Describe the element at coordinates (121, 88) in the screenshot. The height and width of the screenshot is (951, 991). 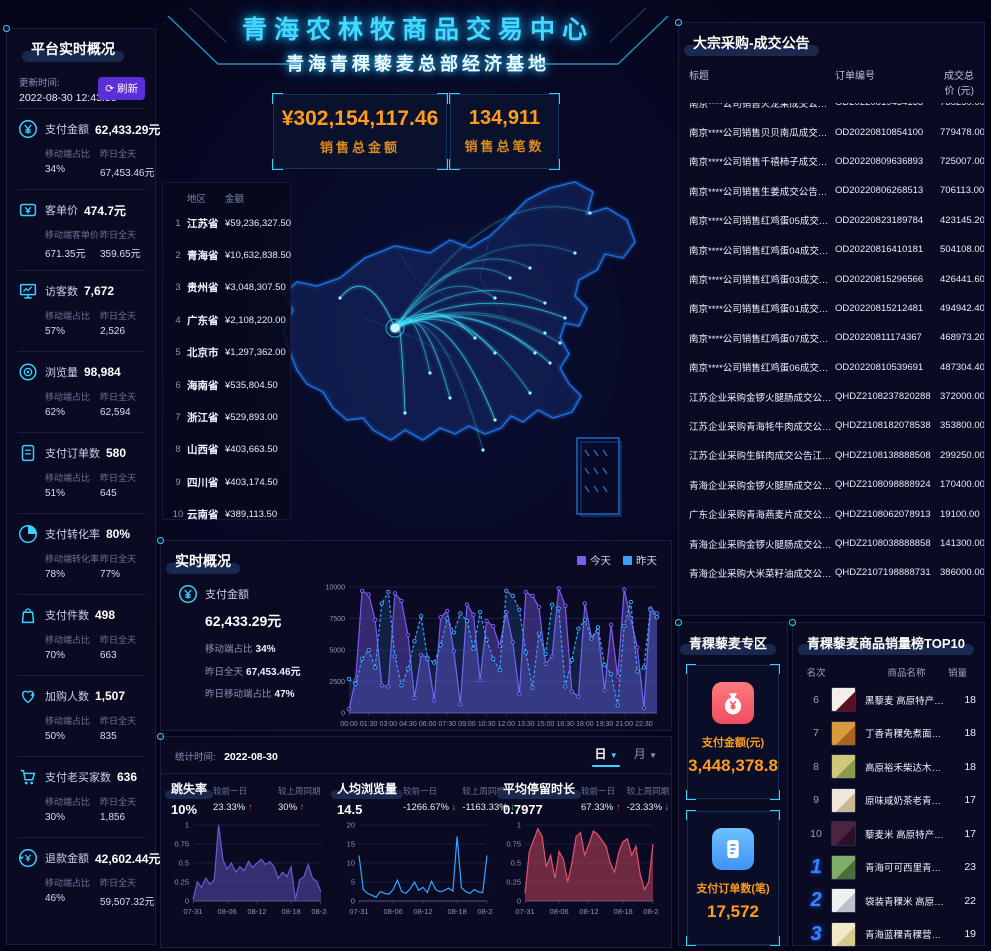
I see `refresh-button: ⟳ 刷新` at that location.